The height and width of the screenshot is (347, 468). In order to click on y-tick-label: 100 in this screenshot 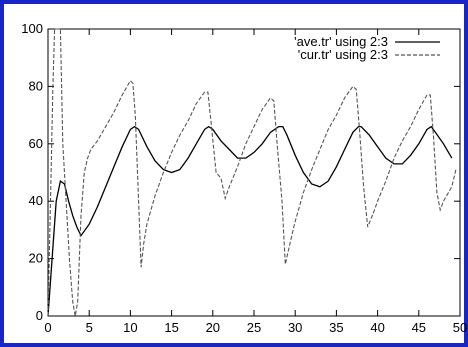, I will do `click(32, 28)`.